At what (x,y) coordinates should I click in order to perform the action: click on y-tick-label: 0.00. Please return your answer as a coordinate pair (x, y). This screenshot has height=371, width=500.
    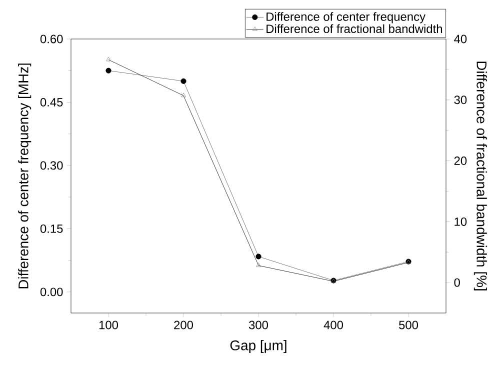
    Looking at the image, I should click on (51, 292).